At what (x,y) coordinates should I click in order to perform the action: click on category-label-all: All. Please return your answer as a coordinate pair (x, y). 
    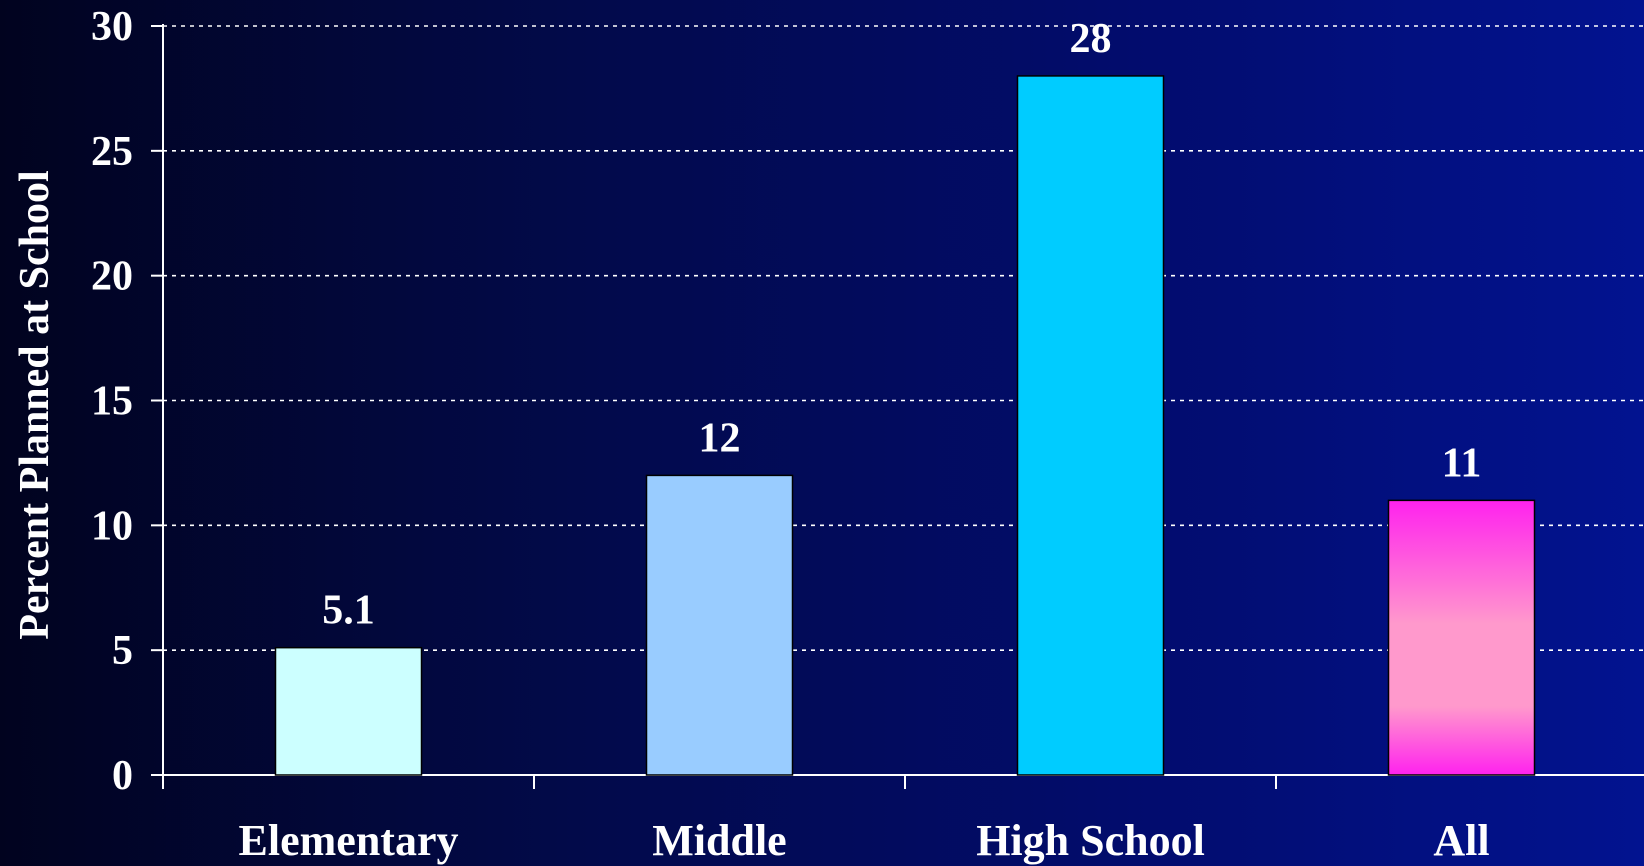
    Looking at the image, I should click on (1461, 840).